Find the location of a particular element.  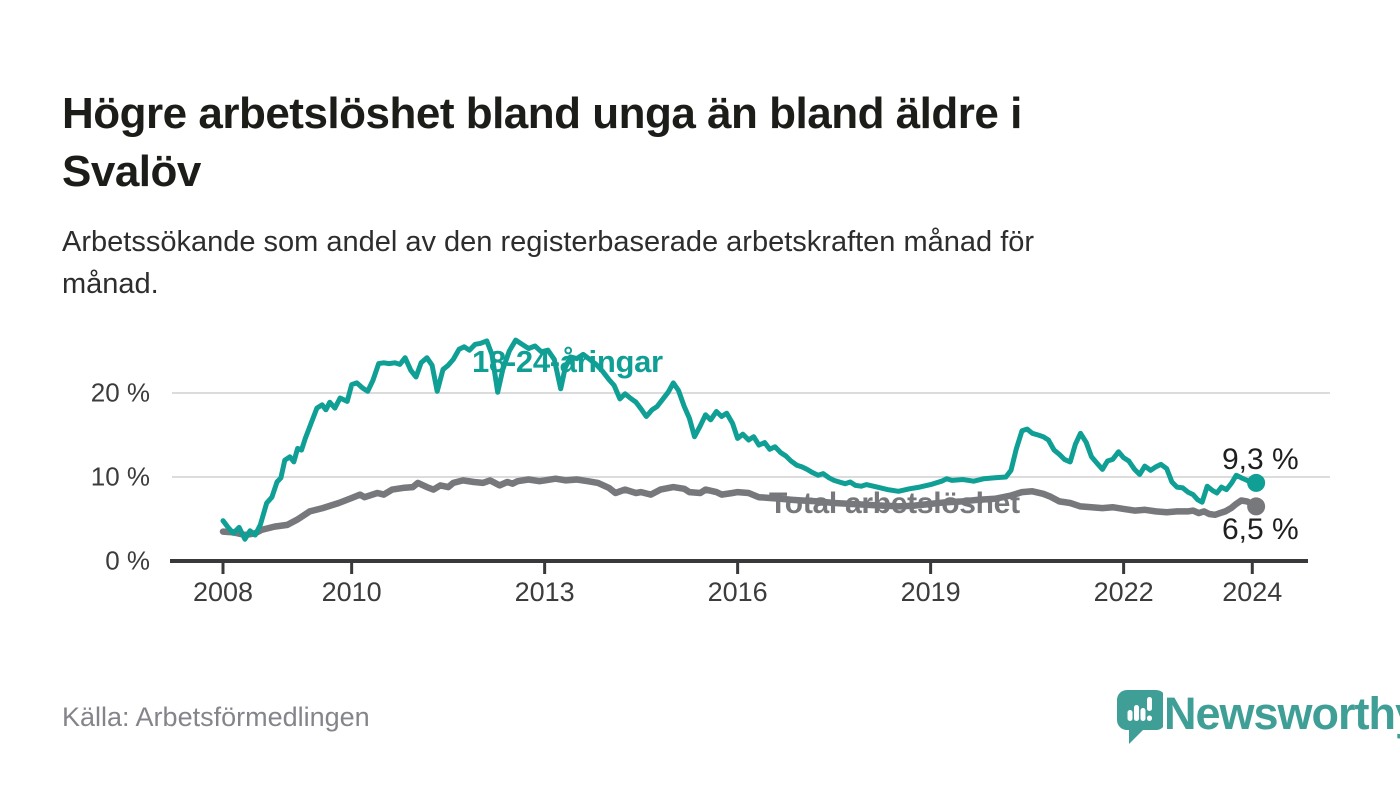

series-label-total: Total arbetslöshet is located at coordinates (894, 503).